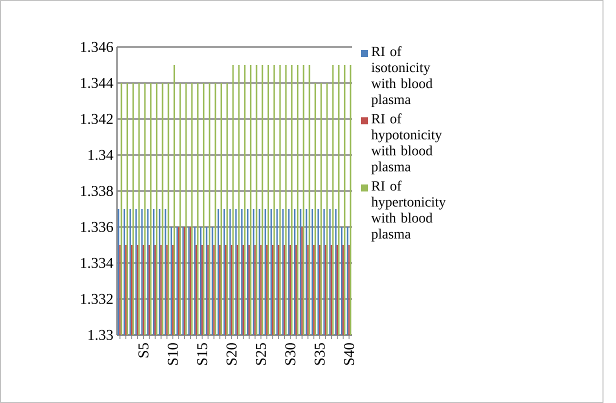  Describe the element at coordinates (290, 354) in the screenshot. I see `x-tick-label: S30` at that location.